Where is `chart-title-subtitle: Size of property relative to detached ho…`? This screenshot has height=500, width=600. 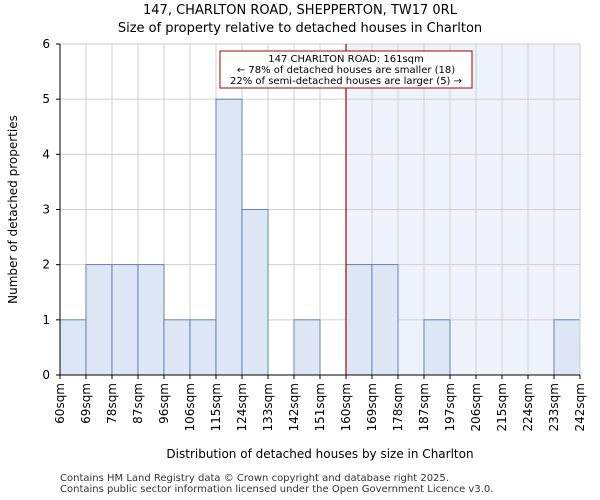
chart-title-subtitle: Size of property relative to detached ho… is located at coordinates (300, 28).